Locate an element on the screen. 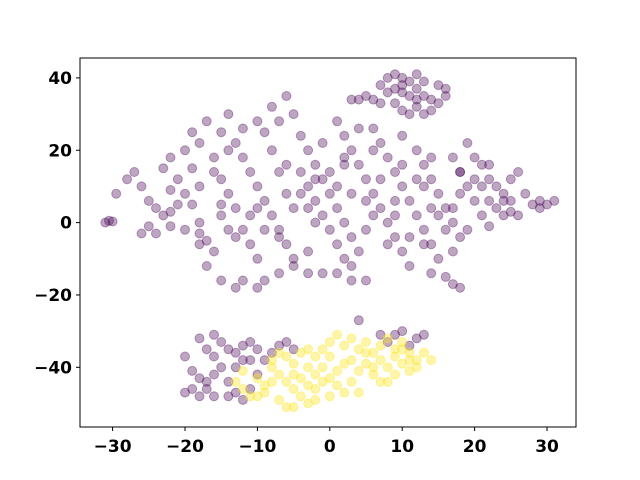  x-tick-label: −10 is located at coordinates (257, 447).